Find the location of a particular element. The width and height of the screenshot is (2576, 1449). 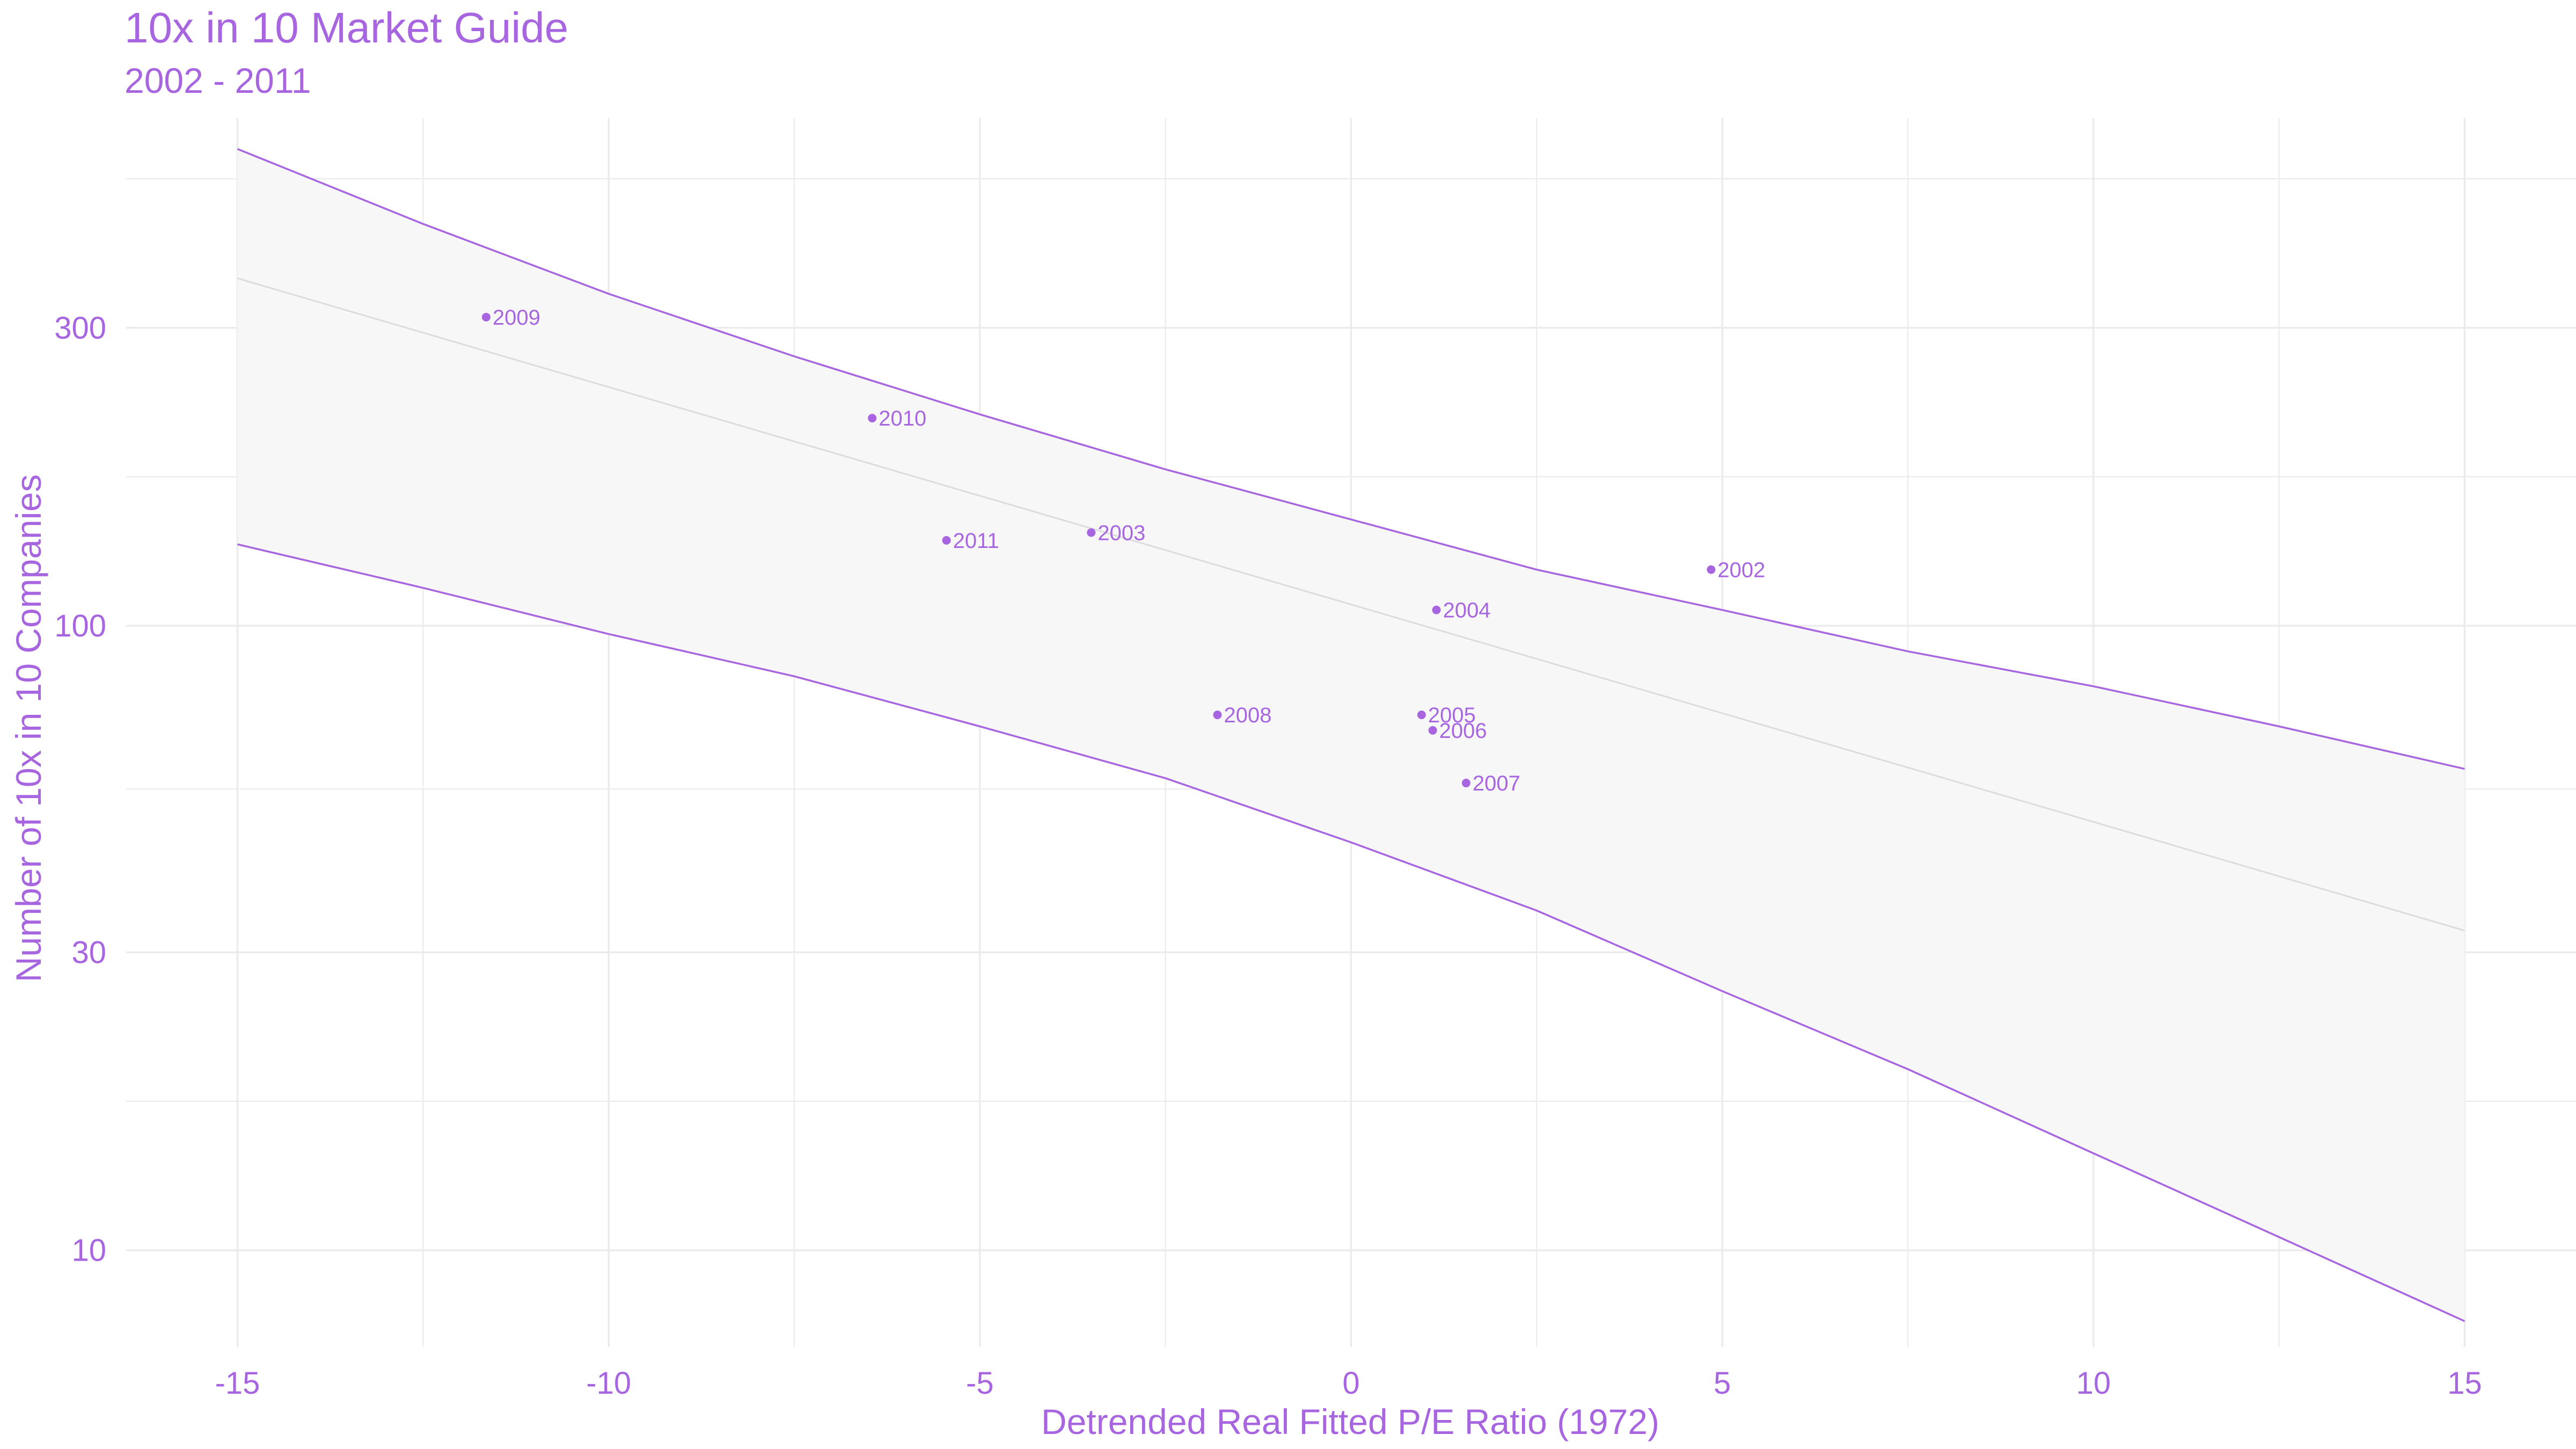

y-axis-title: Number of 10x in 10 Companies is located at coordinates (28, 728).